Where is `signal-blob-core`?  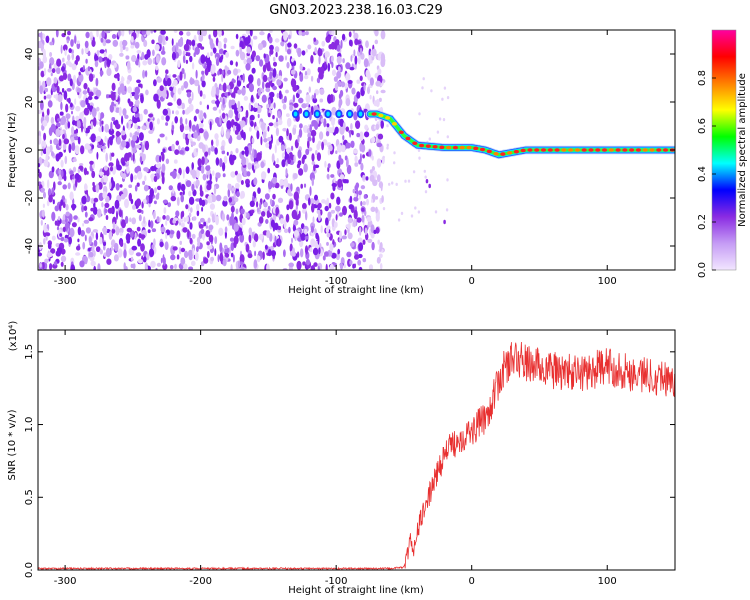 signal-blob-core is located at coordinates (339, 114).